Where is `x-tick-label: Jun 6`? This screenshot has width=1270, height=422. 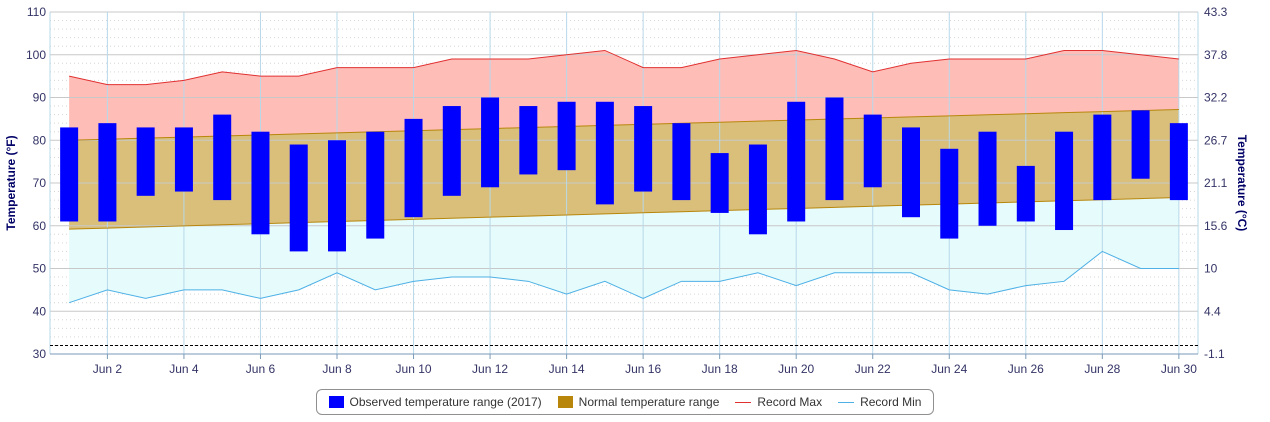
x-tick-label: Jun 6 is located at coordinates (261, 369).